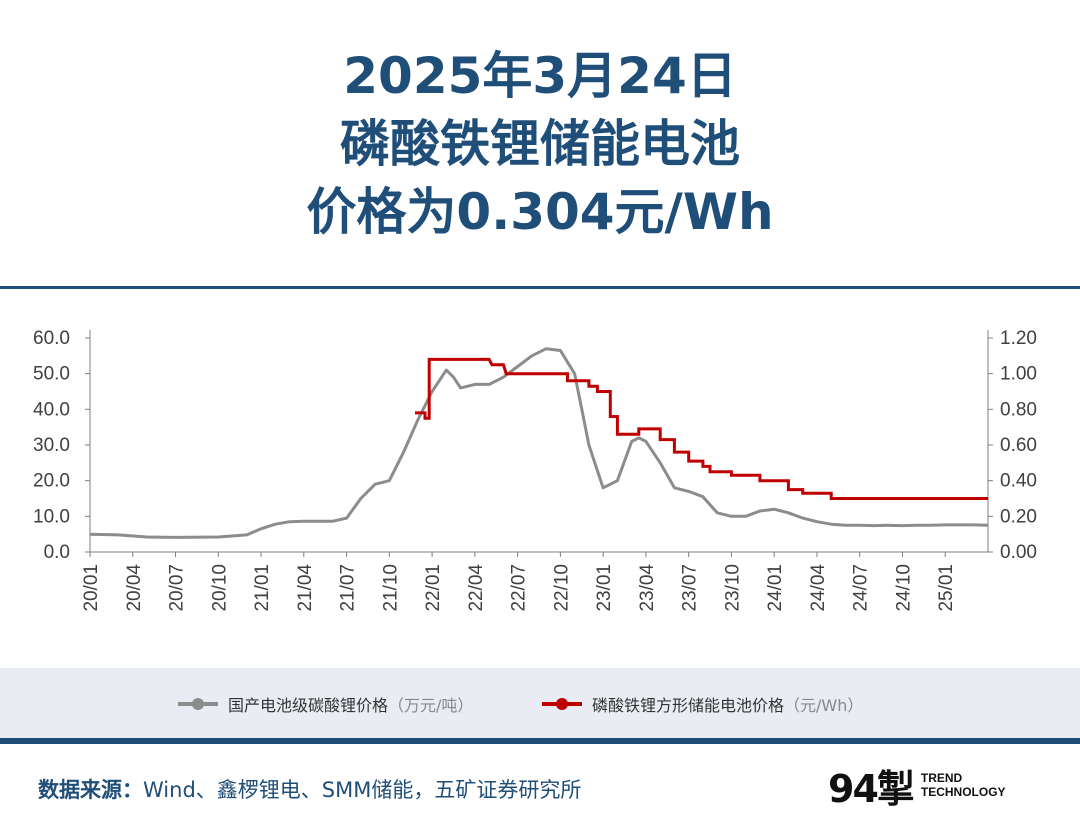 The height and width of the screenshot is (838, 1080). I want to click on top-divider, so click(540, 287).